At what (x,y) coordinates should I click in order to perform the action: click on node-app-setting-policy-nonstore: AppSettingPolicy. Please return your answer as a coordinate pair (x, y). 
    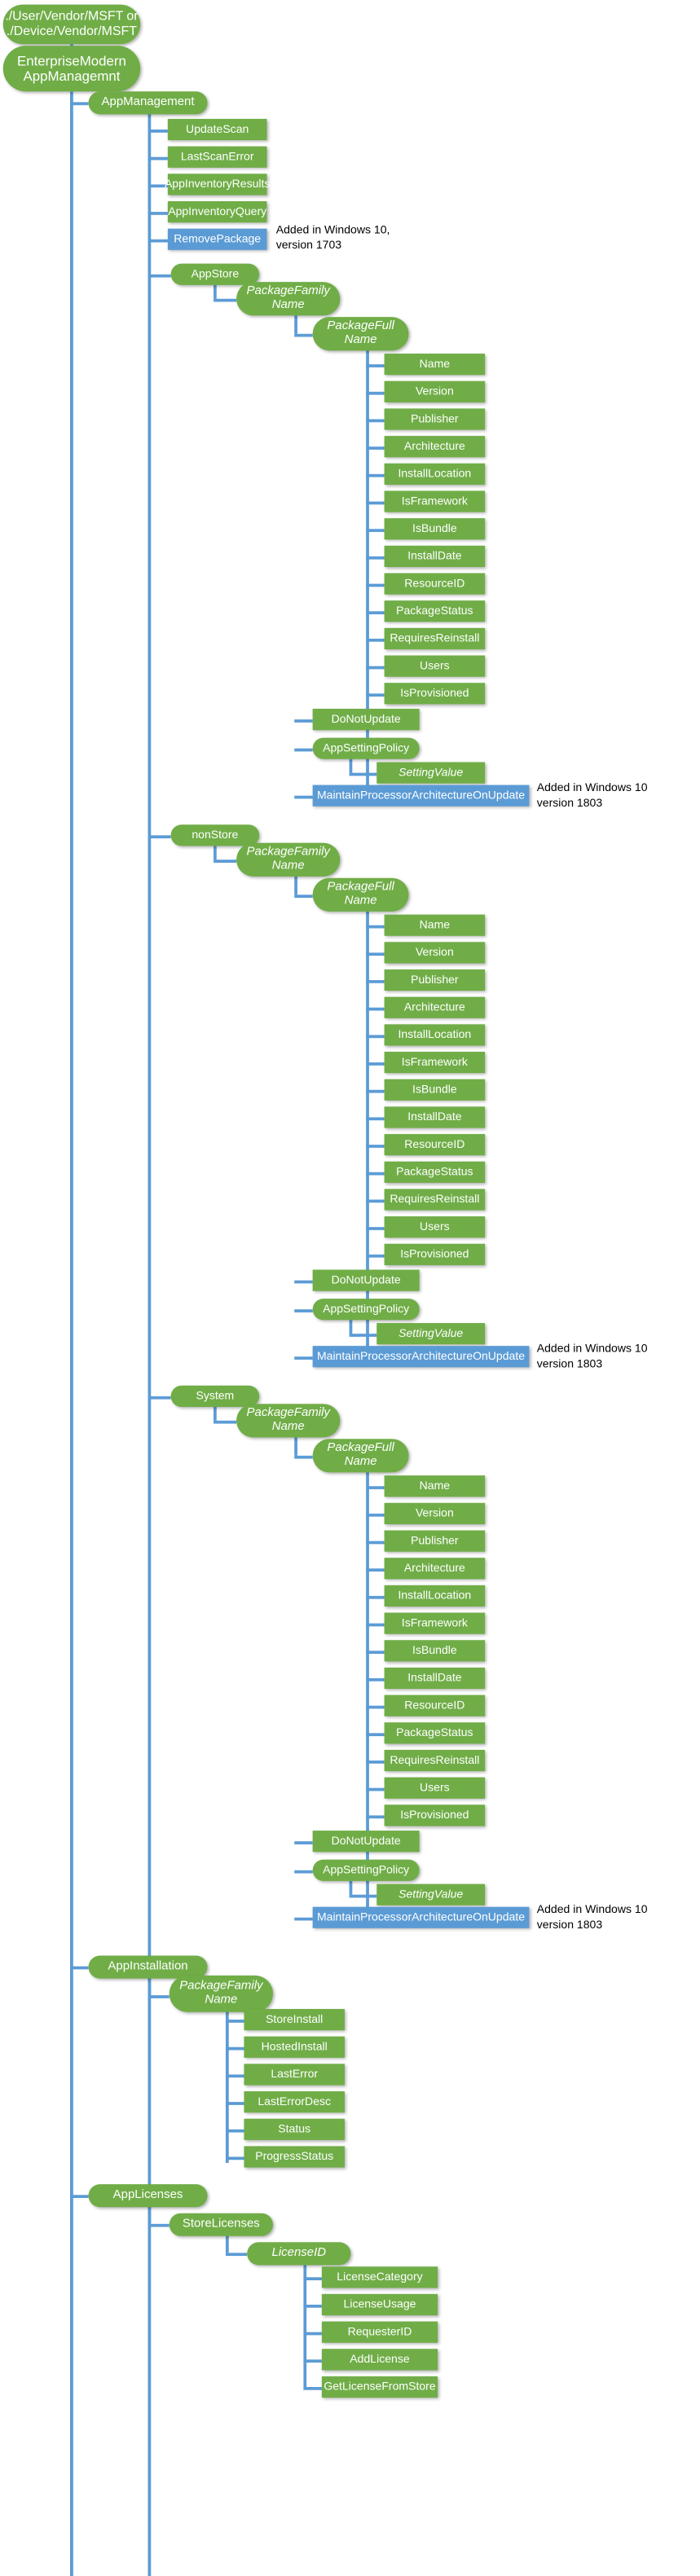
    Looking at the image, I should click on (366, 1310).